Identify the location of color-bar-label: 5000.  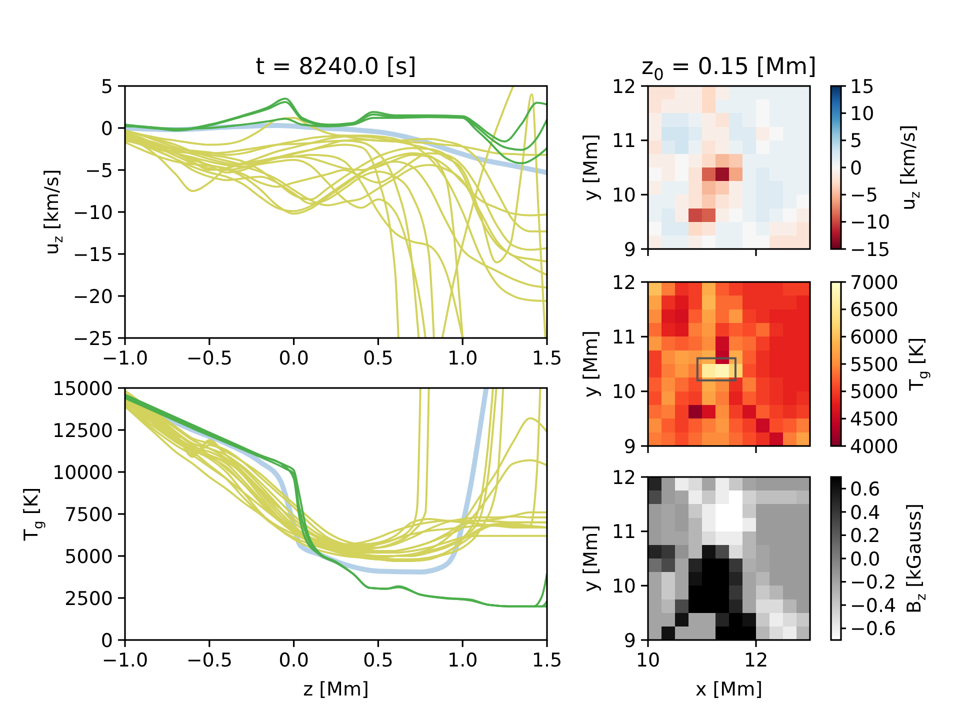
(874, 392).